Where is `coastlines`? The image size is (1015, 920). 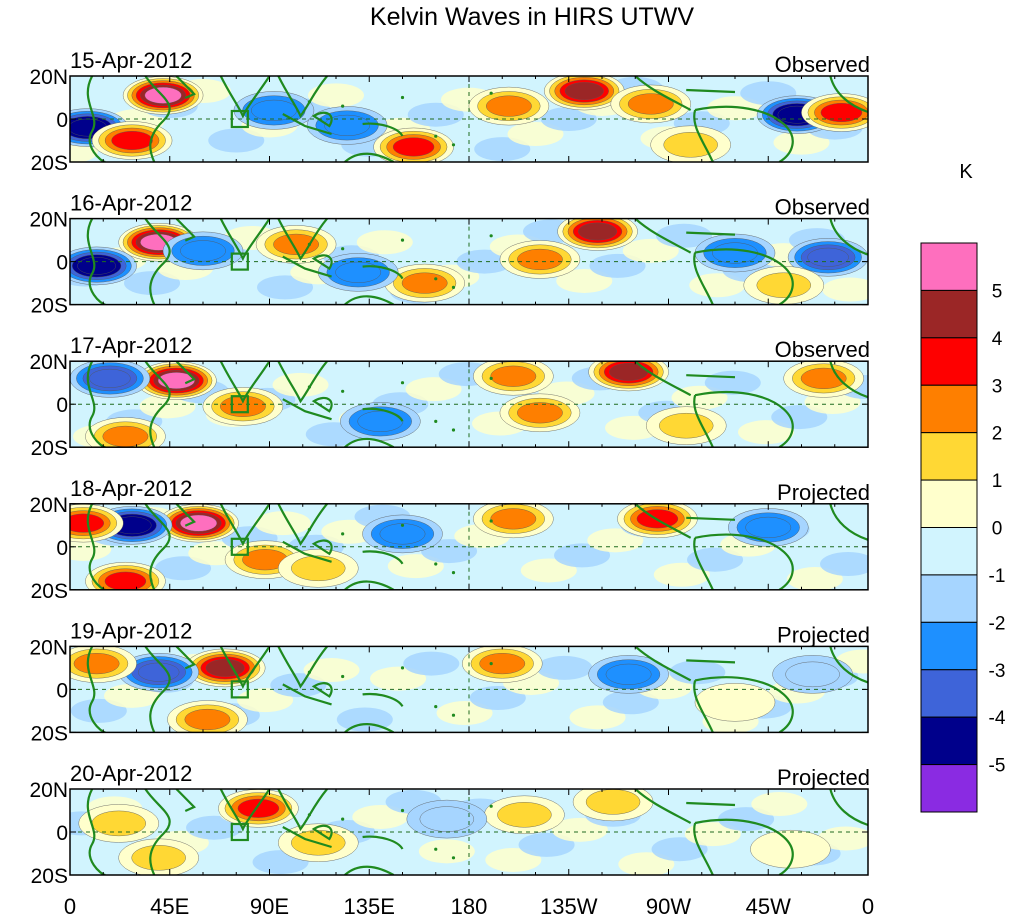
coastlines is located at coordinates (477, 546).